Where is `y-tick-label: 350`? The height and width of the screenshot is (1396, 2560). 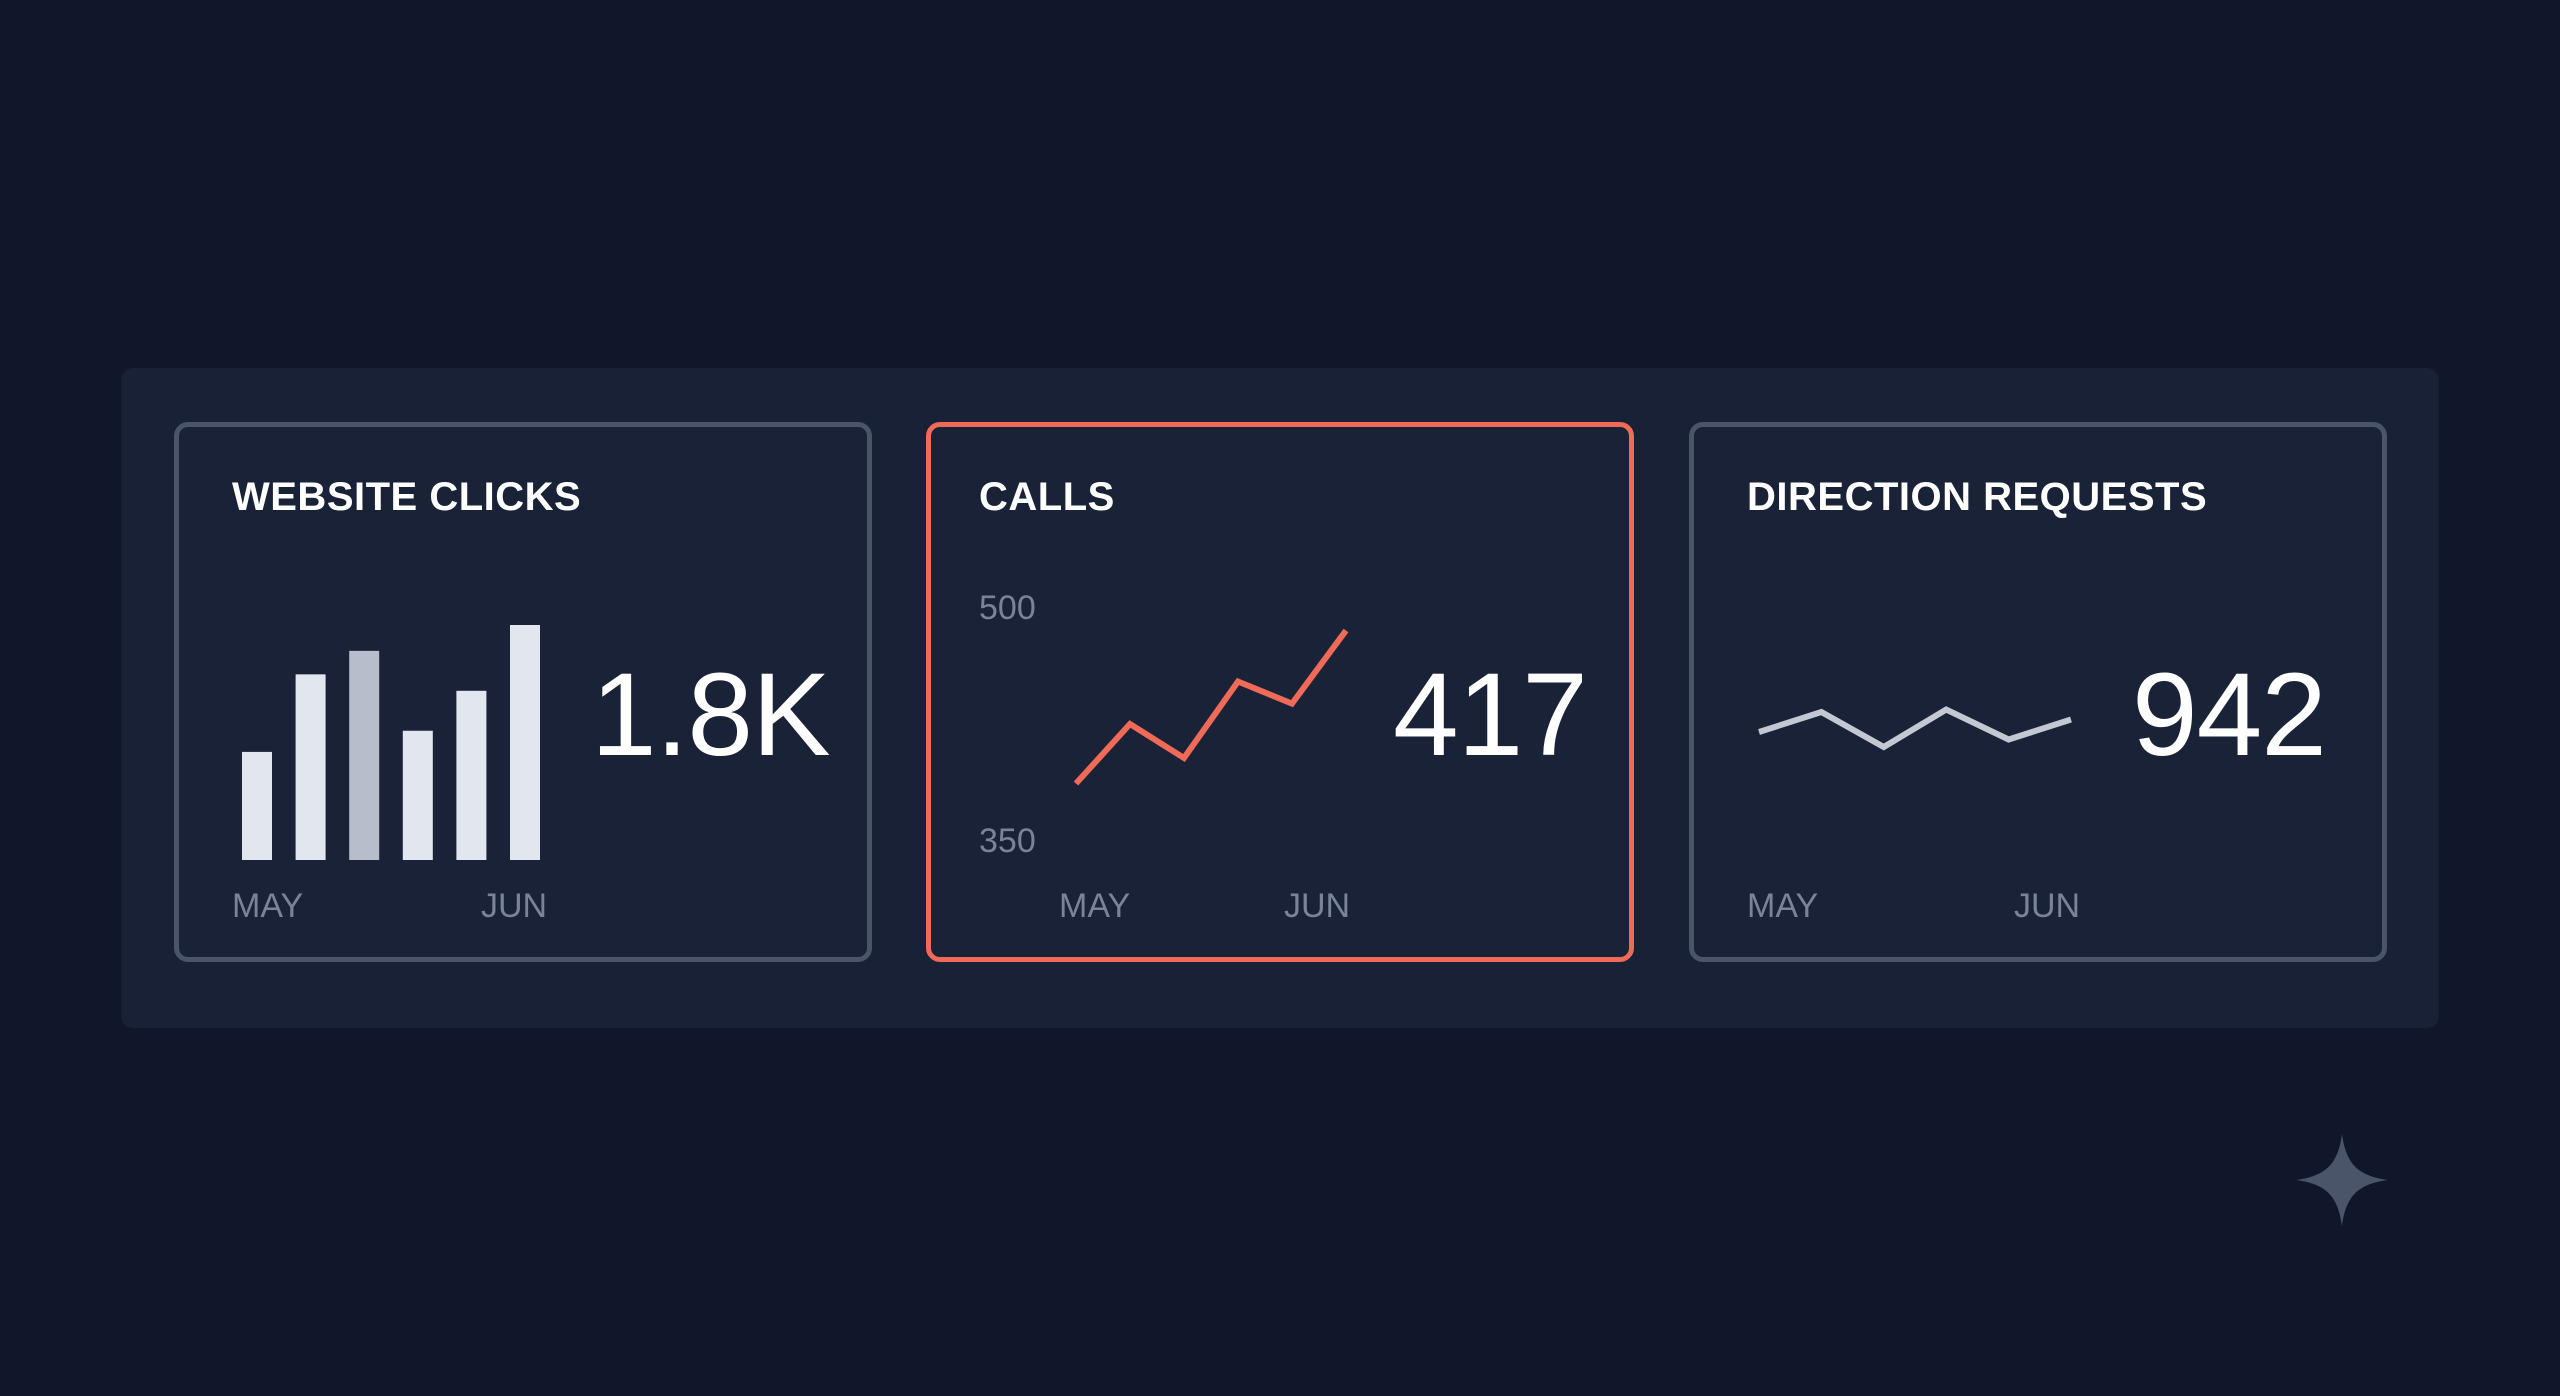 y-tick-label: 350 is located at coordinates (1007, 841).